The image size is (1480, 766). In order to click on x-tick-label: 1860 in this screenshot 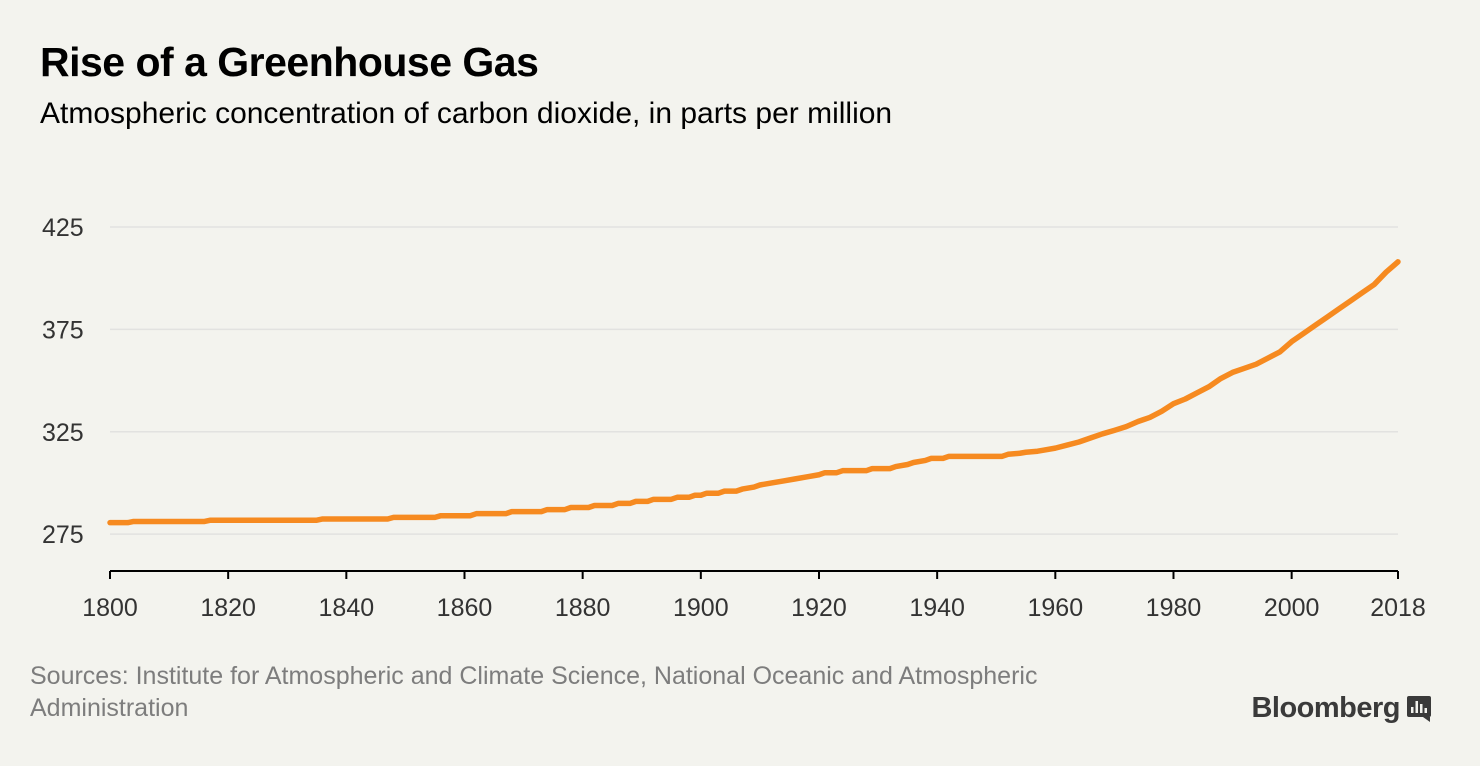, I will do `click(465, 608)`.